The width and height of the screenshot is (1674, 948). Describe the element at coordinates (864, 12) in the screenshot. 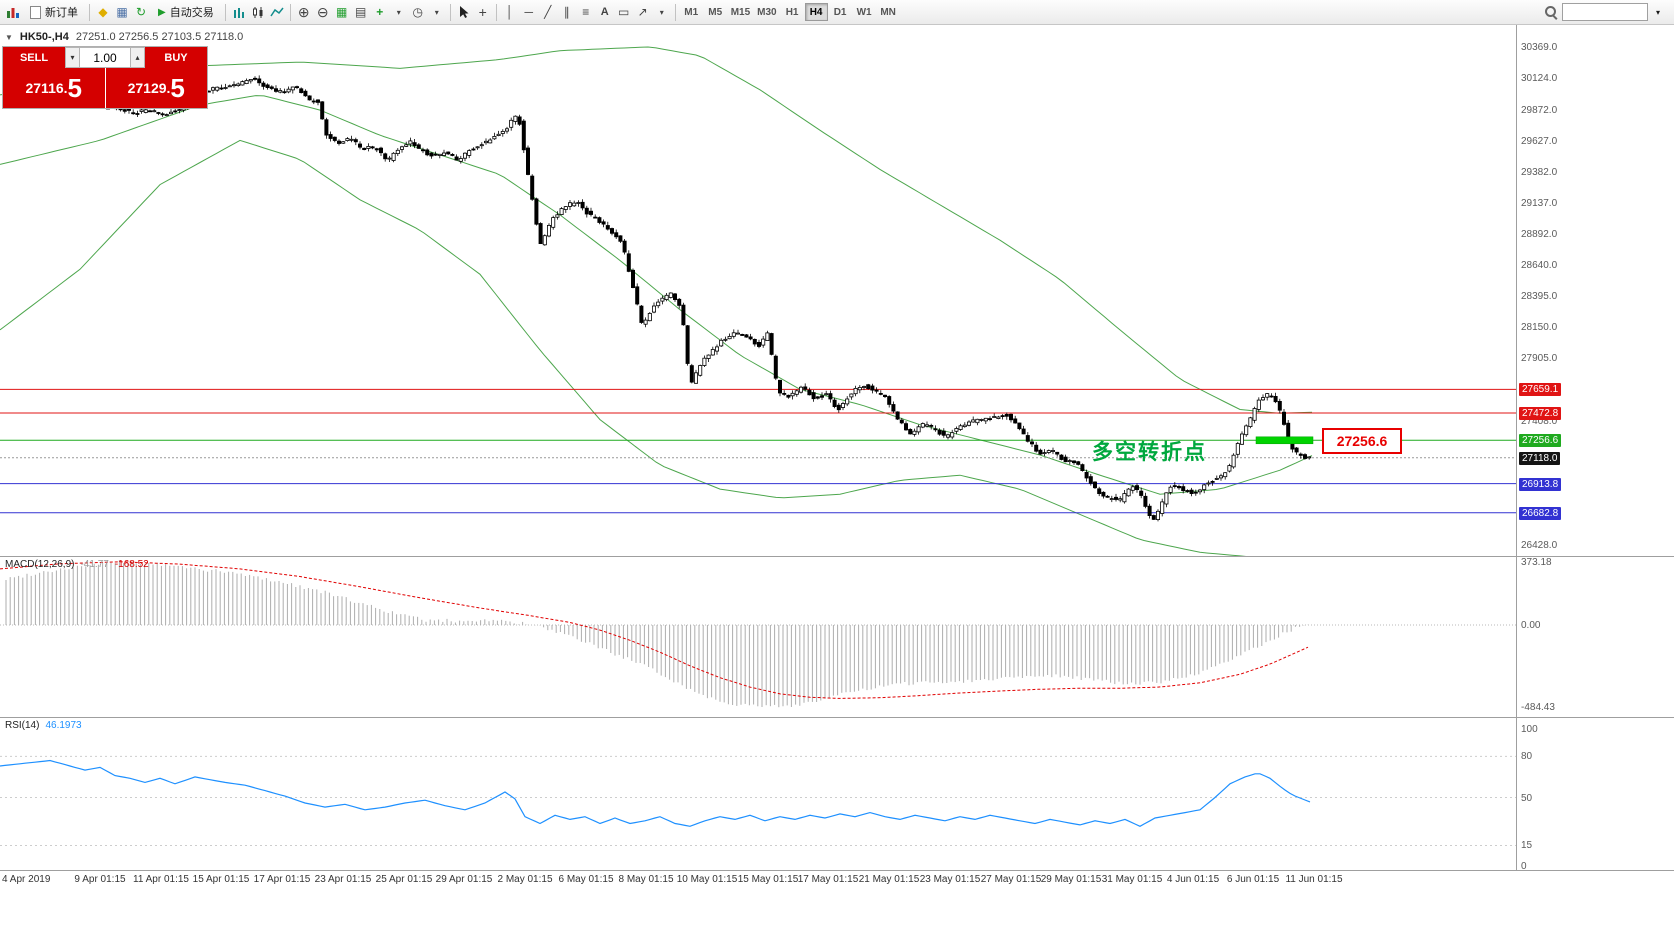

I see `timeframe-w1: W1` at that location.